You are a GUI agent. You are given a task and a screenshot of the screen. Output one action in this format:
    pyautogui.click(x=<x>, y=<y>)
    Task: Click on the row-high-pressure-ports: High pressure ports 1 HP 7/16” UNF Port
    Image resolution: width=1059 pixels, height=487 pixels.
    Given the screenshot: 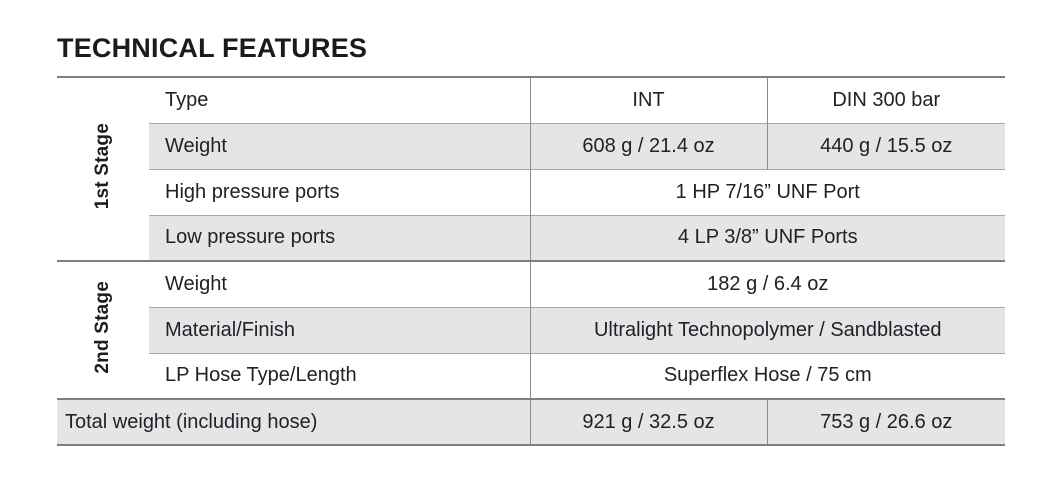 What is the action you would take?
    pyautogui.click(x=531, y=191)
    